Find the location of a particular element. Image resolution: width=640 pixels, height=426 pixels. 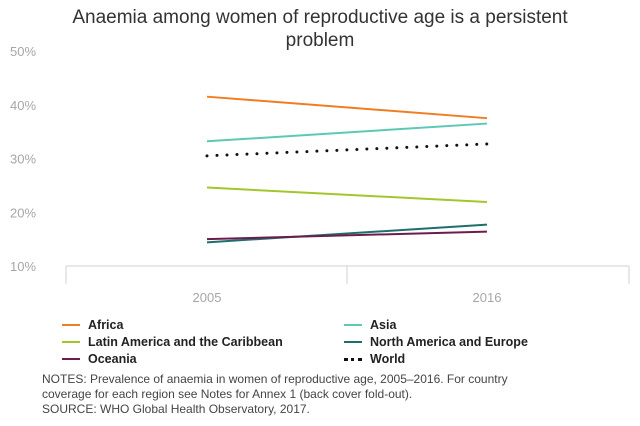

series-line-africa is located at coordinates (347, 107).